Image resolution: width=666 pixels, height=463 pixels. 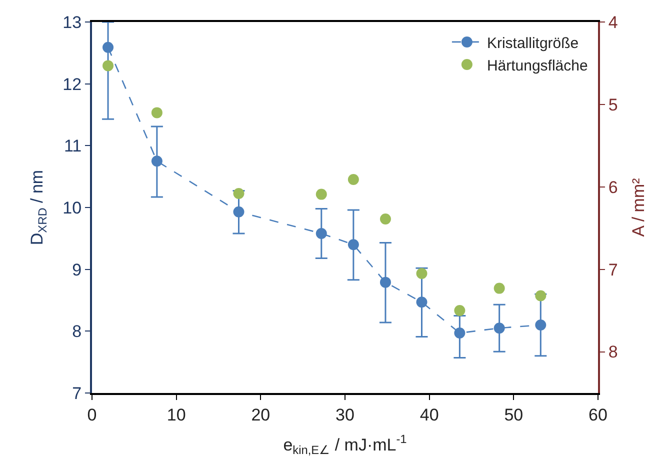 What do you see at coordinates (429, 414) in the screenshot?
I see `x-tick-label: 40` at bounding box center [429, 414].